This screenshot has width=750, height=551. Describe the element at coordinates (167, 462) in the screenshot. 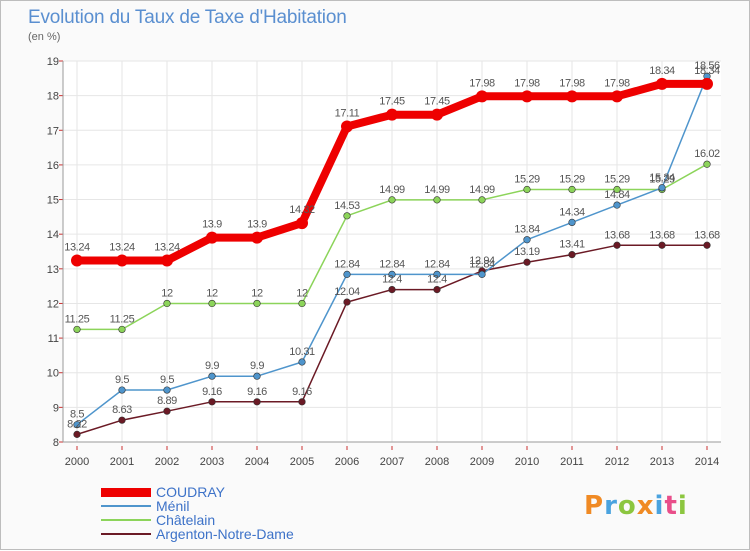

I see `x-tick-label: 2002` at that location.